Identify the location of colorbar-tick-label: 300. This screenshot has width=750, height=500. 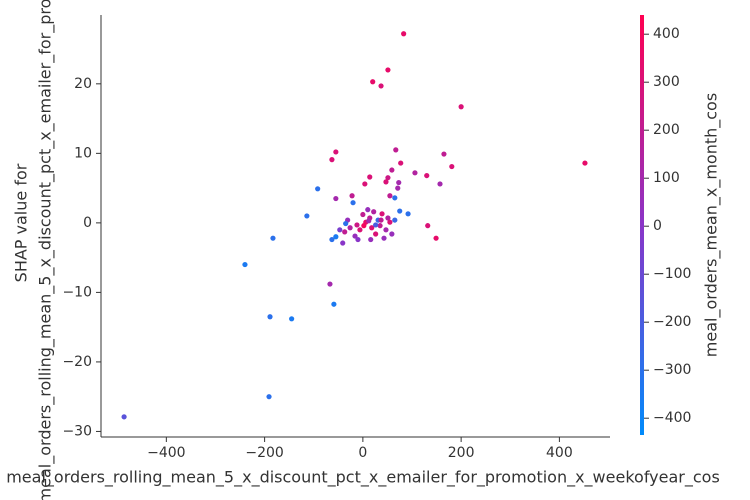
(666, 82).